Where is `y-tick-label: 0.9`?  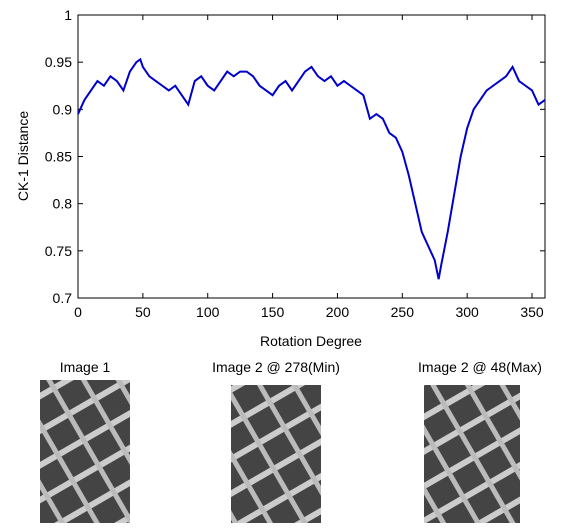
y-tick-label: 0.9 is located at coordinates (63, 109).